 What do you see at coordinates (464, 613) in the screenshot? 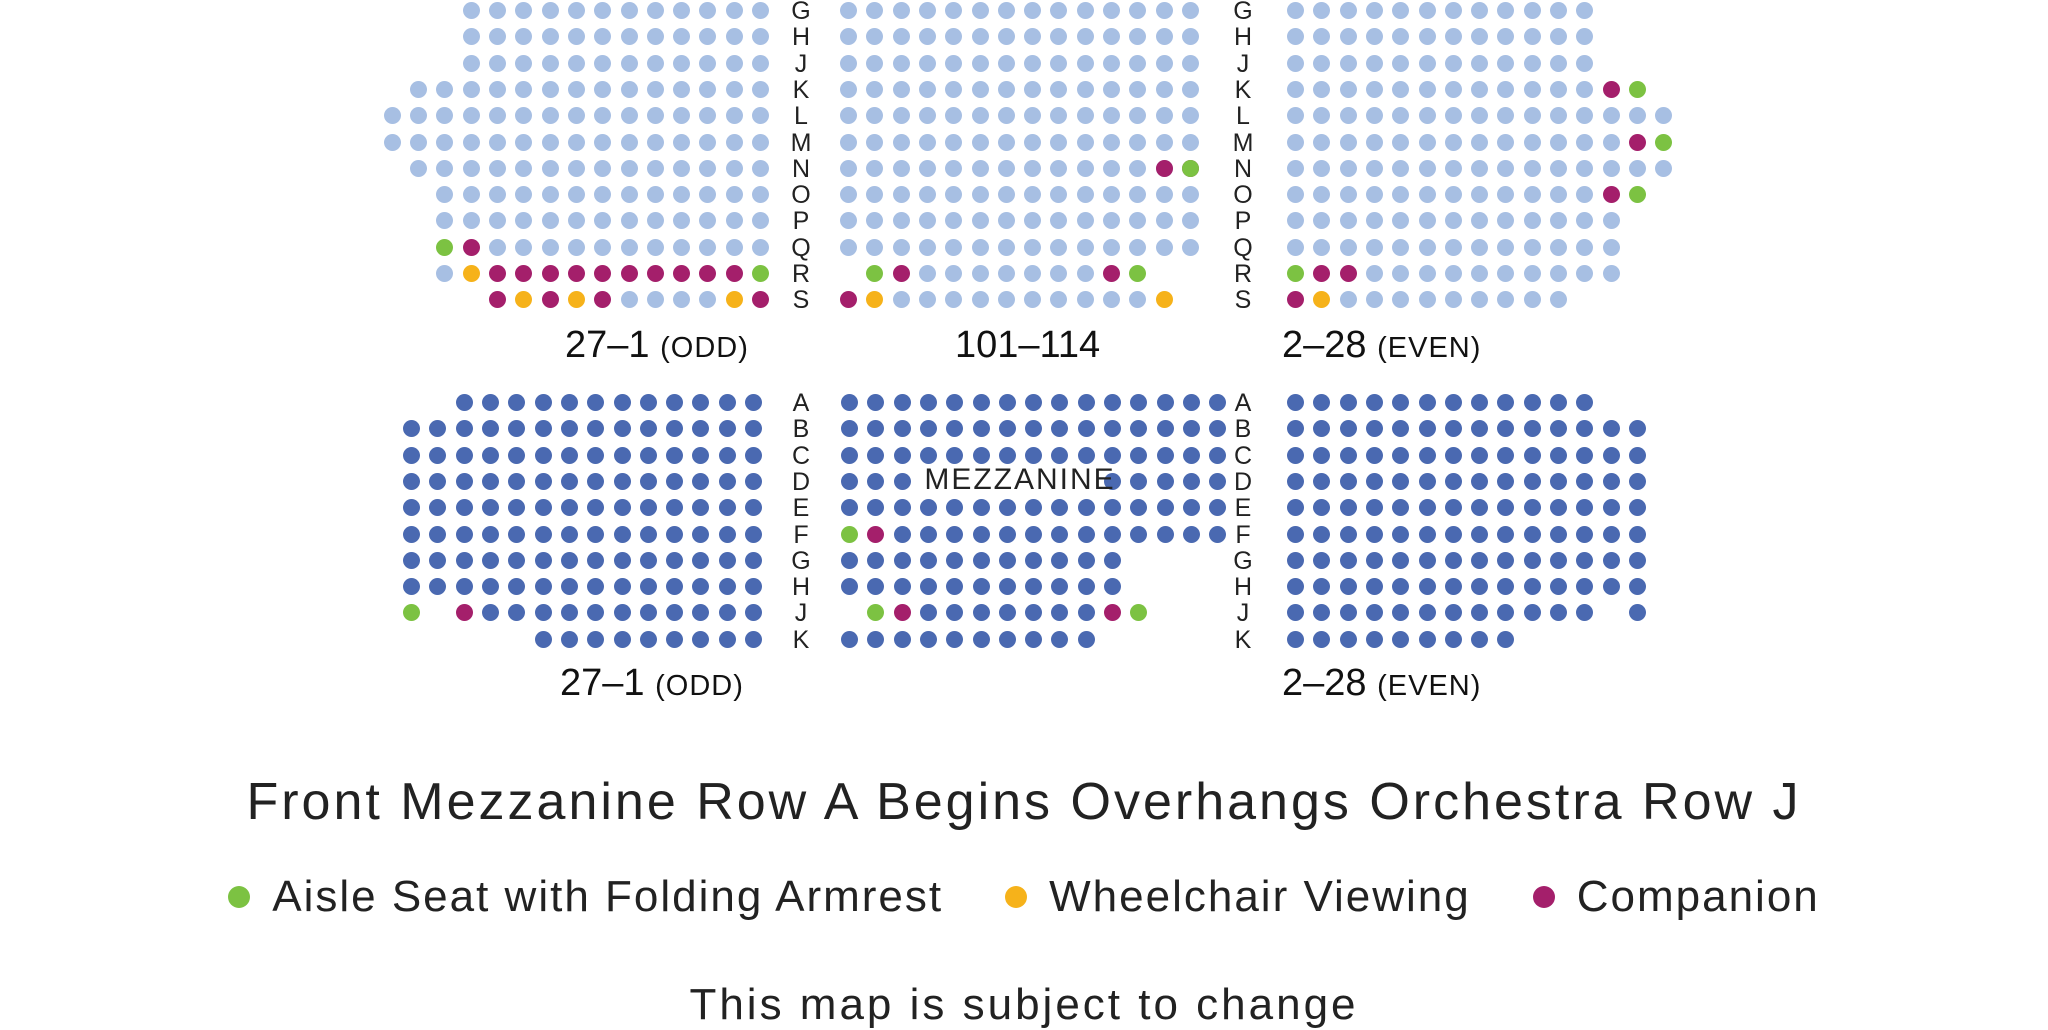
I see `mezzanine-left-seat-J` at bounding box center [464, 613].